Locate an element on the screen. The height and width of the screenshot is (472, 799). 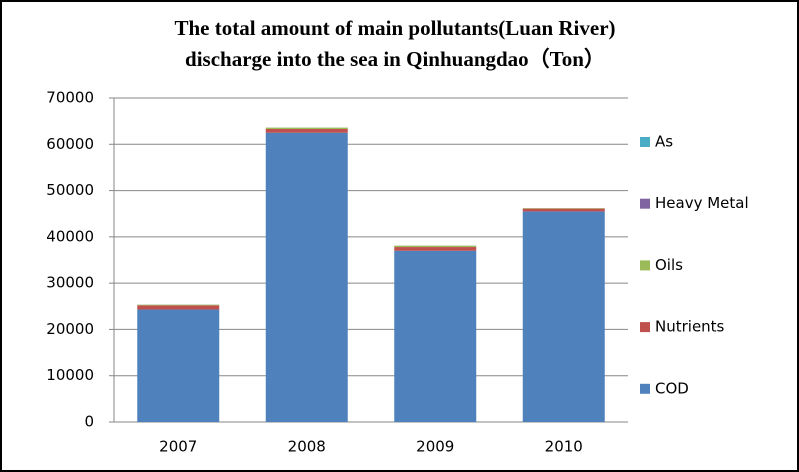
x-tick-label: 2009 is located at coordinates (435, 447).